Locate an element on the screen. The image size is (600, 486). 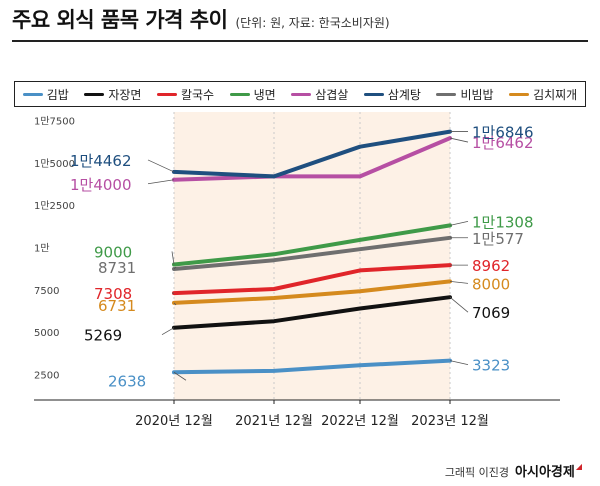
series-start-value-label: 2638 is located at coordinates (127, 381).